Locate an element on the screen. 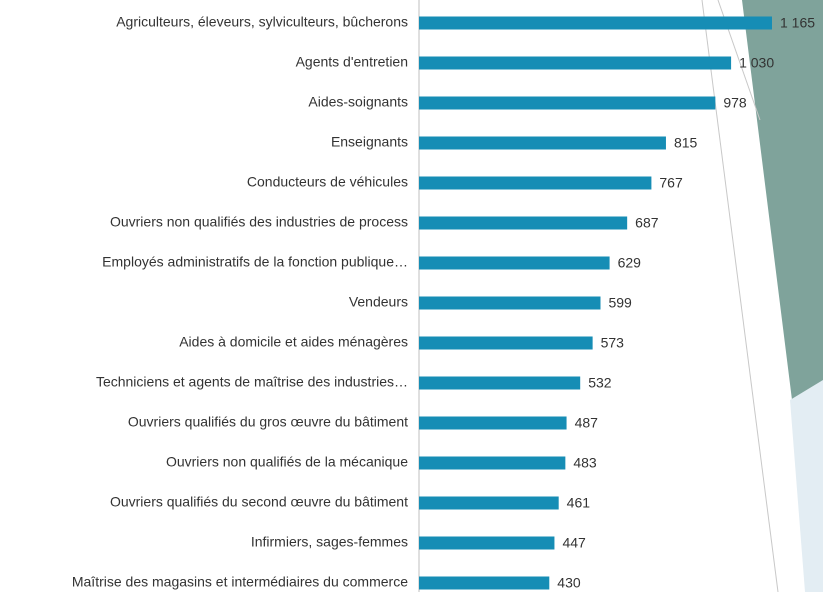  category-label: Agents d'entretien is located at coordinates (352, 62).